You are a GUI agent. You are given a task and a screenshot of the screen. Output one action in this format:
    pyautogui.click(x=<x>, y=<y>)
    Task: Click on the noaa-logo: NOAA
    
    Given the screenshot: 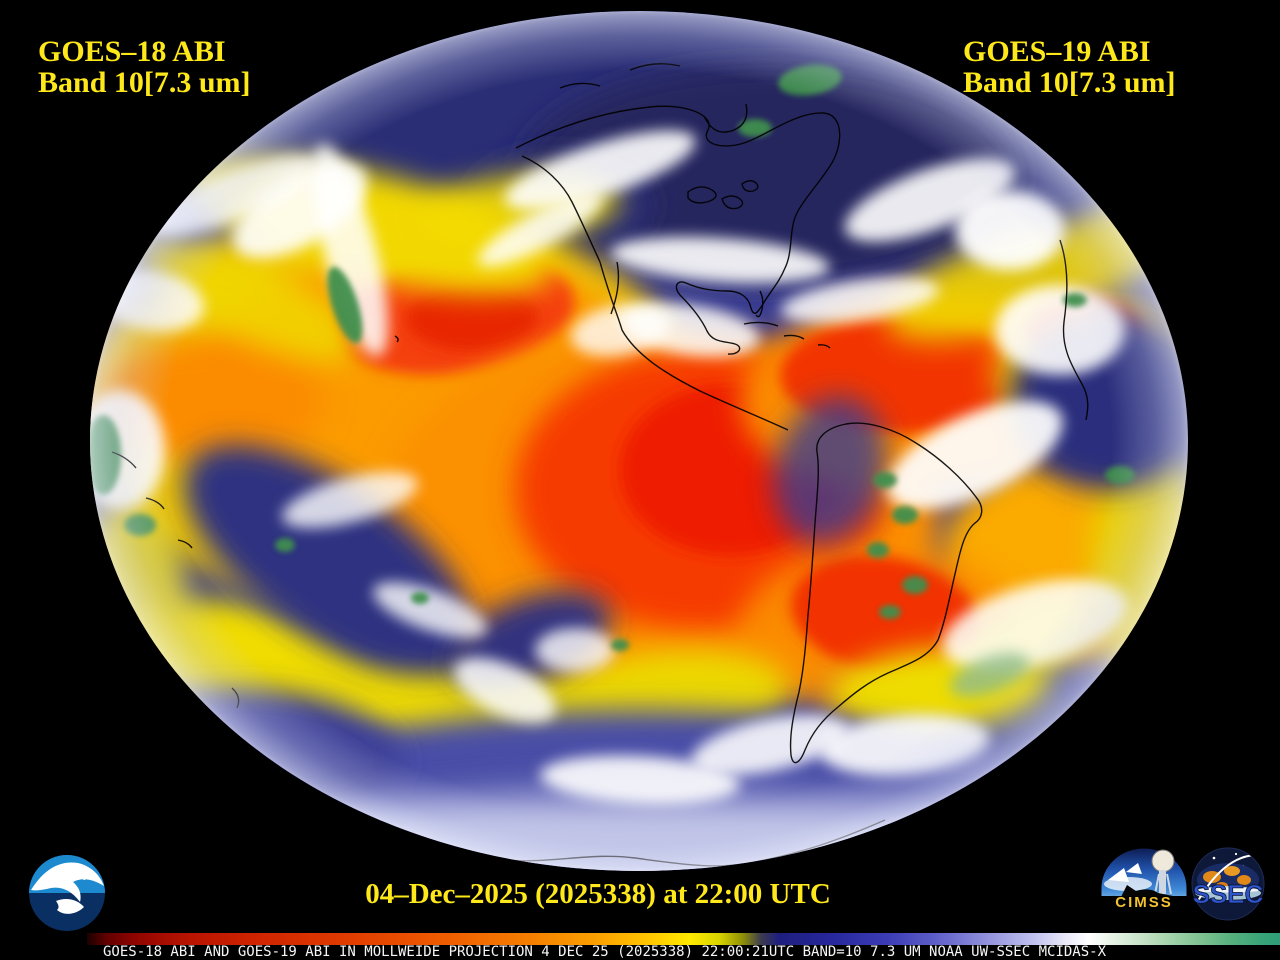 What is the action you would take?
    pyautogui.click(x=67, y=893)
    